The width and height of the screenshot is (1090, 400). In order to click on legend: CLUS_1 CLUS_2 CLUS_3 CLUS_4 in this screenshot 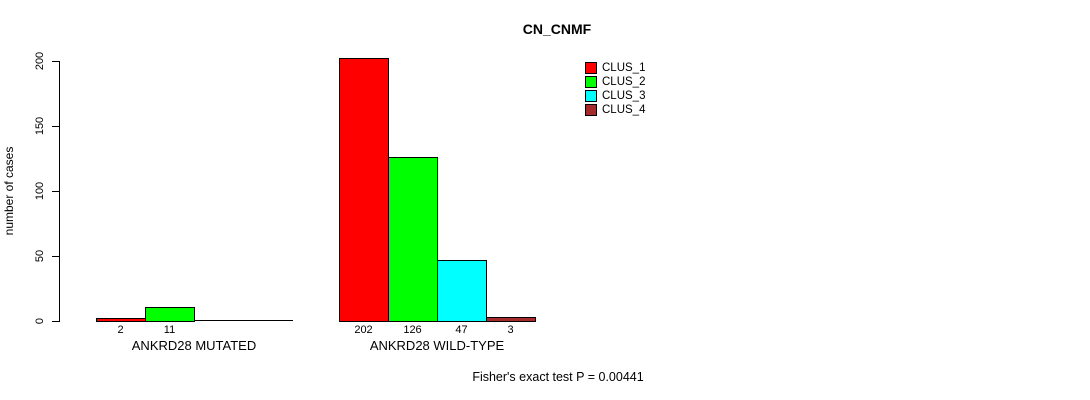, I will do `click(615, 90)`.